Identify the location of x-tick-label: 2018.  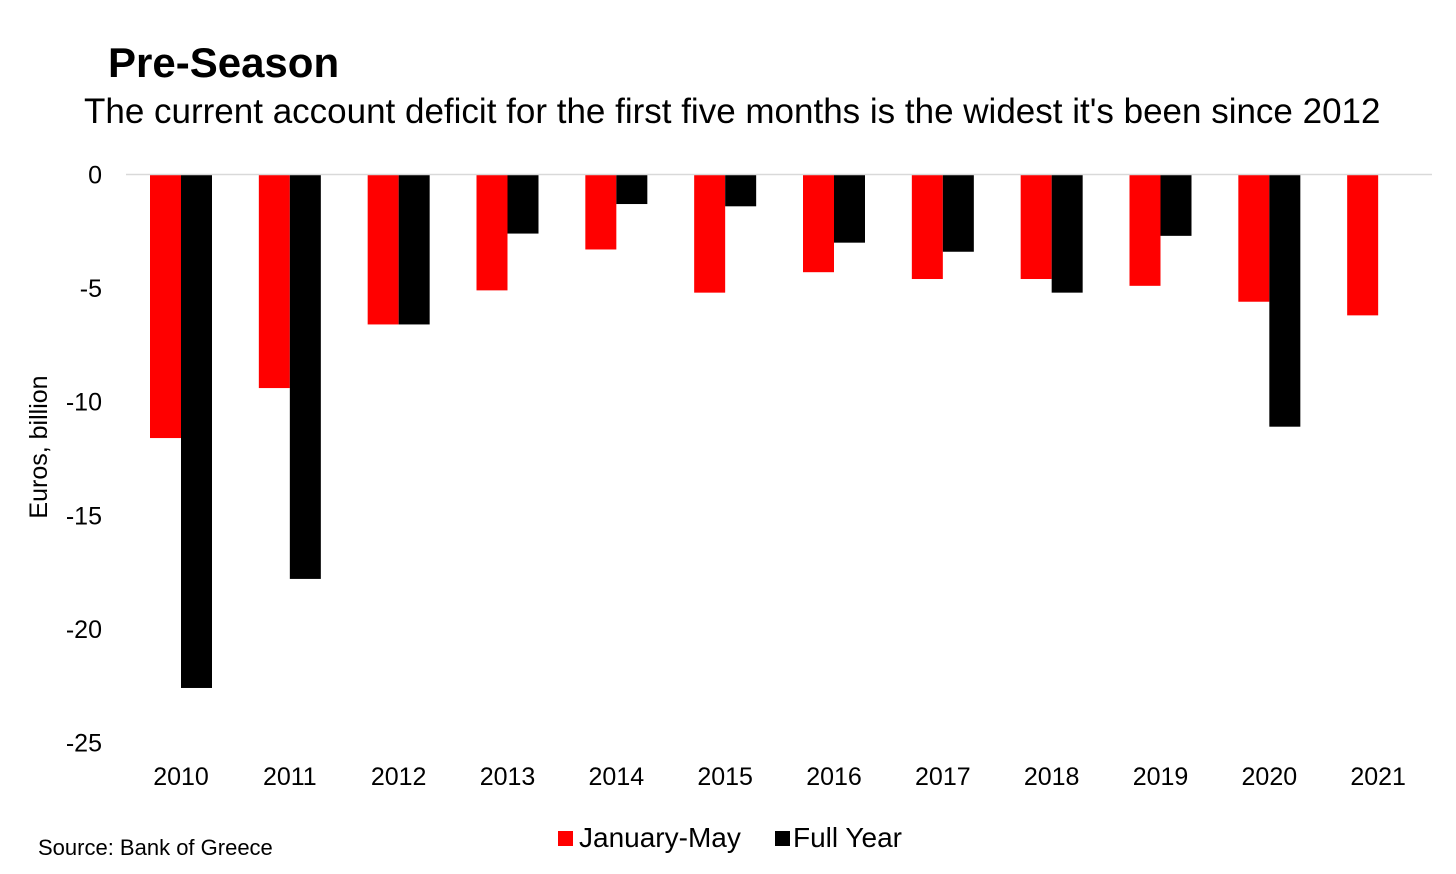
(1052, 777).